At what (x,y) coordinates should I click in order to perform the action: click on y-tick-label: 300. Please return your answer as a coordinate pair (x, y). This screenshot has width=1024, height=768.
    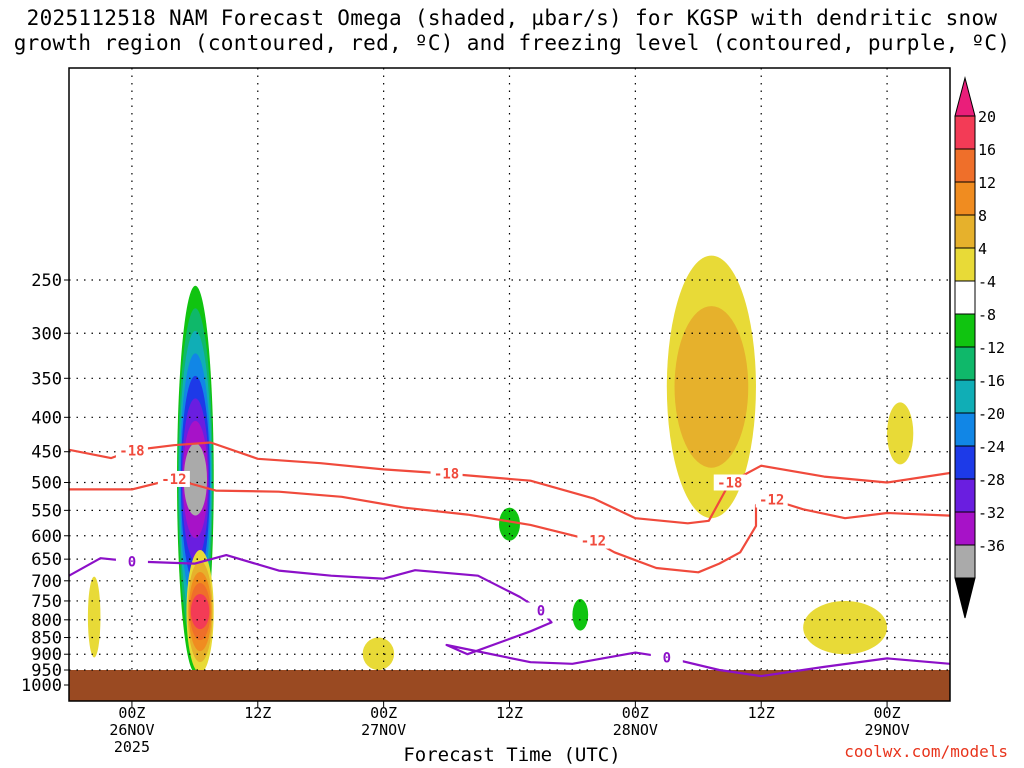
    Looking at the image, I should click on (46, 334).